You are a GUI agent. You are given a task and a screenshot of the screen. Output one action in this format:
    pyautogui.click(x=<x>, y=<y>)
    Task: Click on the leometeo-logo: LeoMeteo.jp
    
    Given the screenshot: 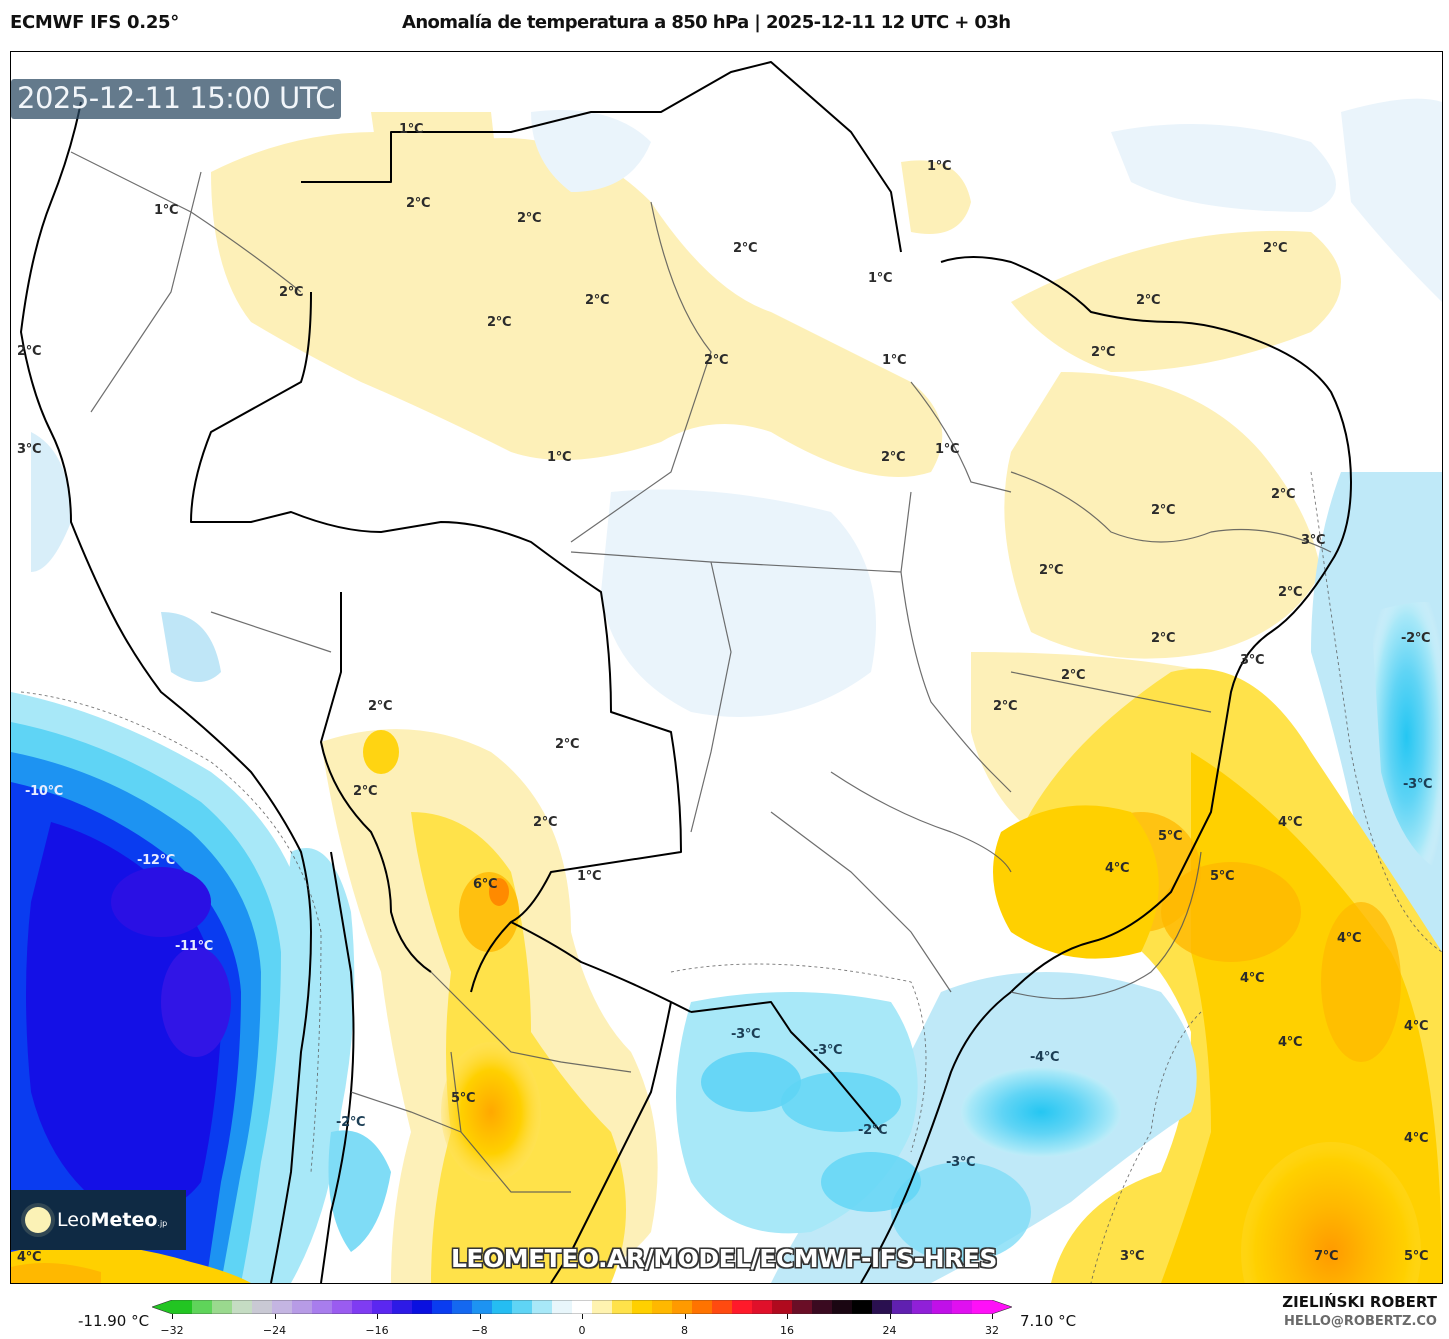 What is the action you would take?
    pyautogui.click(x=98, y=1220)
    